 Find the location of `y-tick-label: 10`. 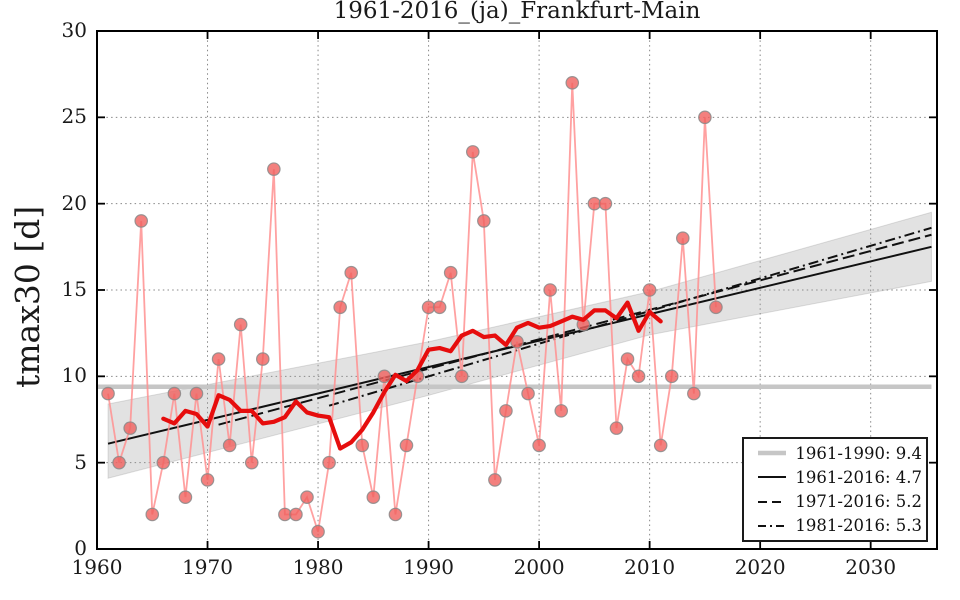

y-tick-label: 10 is located at coordinates (74, 375).